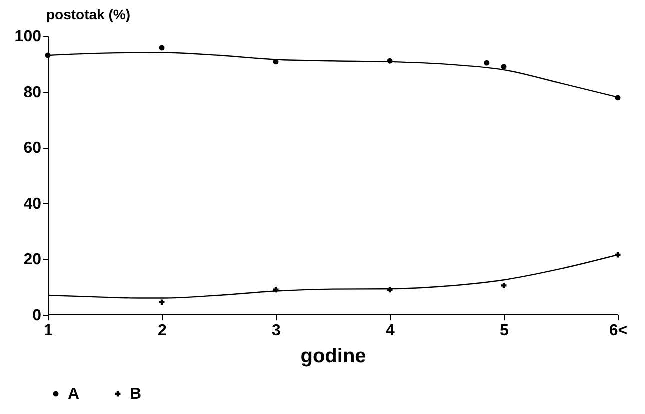  Describe the element at coordinates (391, 331) in the screenshot. I see `x-tick-label: 4` at that location.